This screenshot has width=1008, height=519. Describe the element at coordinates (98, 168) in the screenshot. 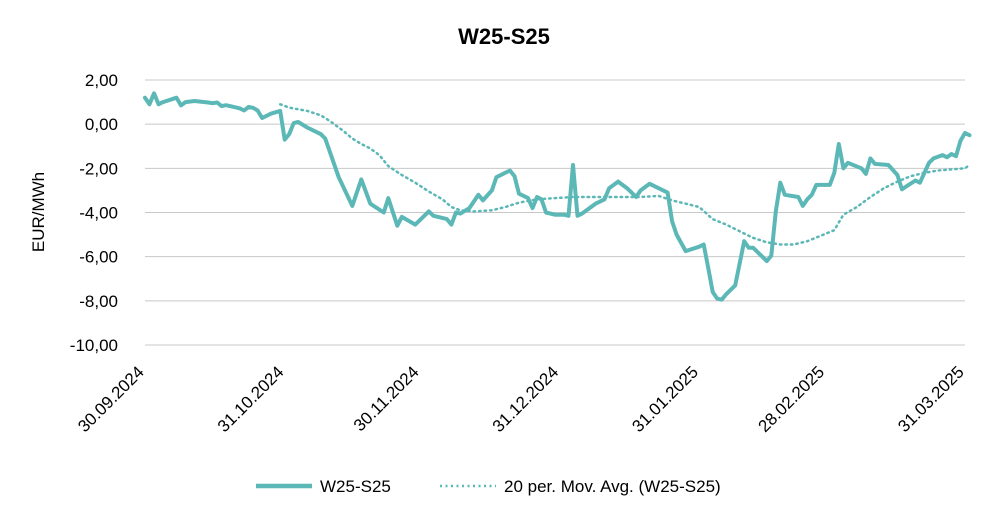

I see `y-tick-label: -2,00` at that location.